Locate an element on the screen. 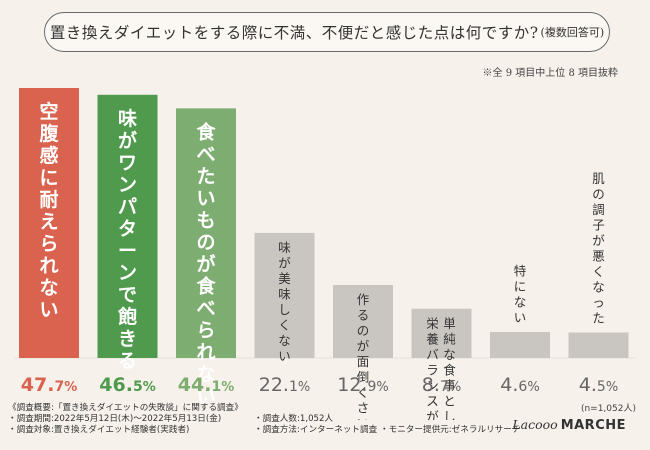 The height and width of the screenshot is (450, 650). chart-subtitle: (複数回答可) is located at coordinates (572, 32).